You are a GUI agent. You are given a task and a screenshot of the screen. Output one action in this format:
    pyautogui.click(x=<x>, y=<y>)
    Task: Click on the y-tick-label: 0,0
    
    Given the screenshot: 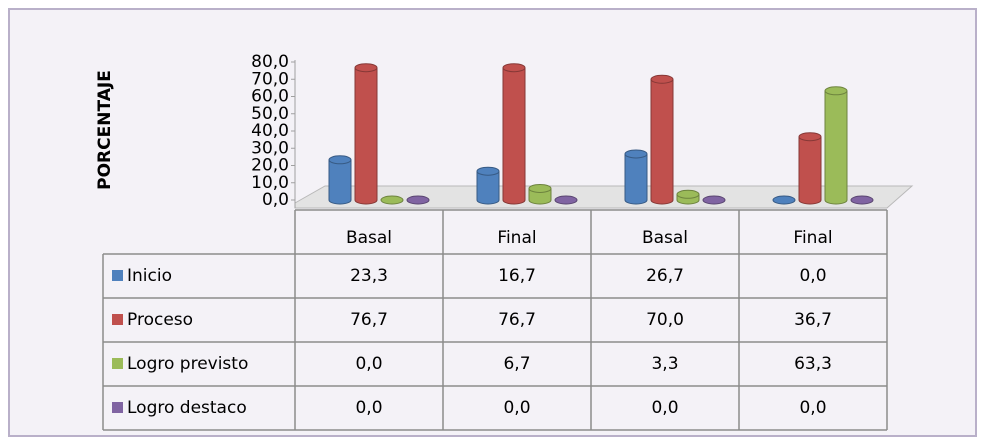 What is the action you would take?
    pyautogui.click(x=275, y=200)
    